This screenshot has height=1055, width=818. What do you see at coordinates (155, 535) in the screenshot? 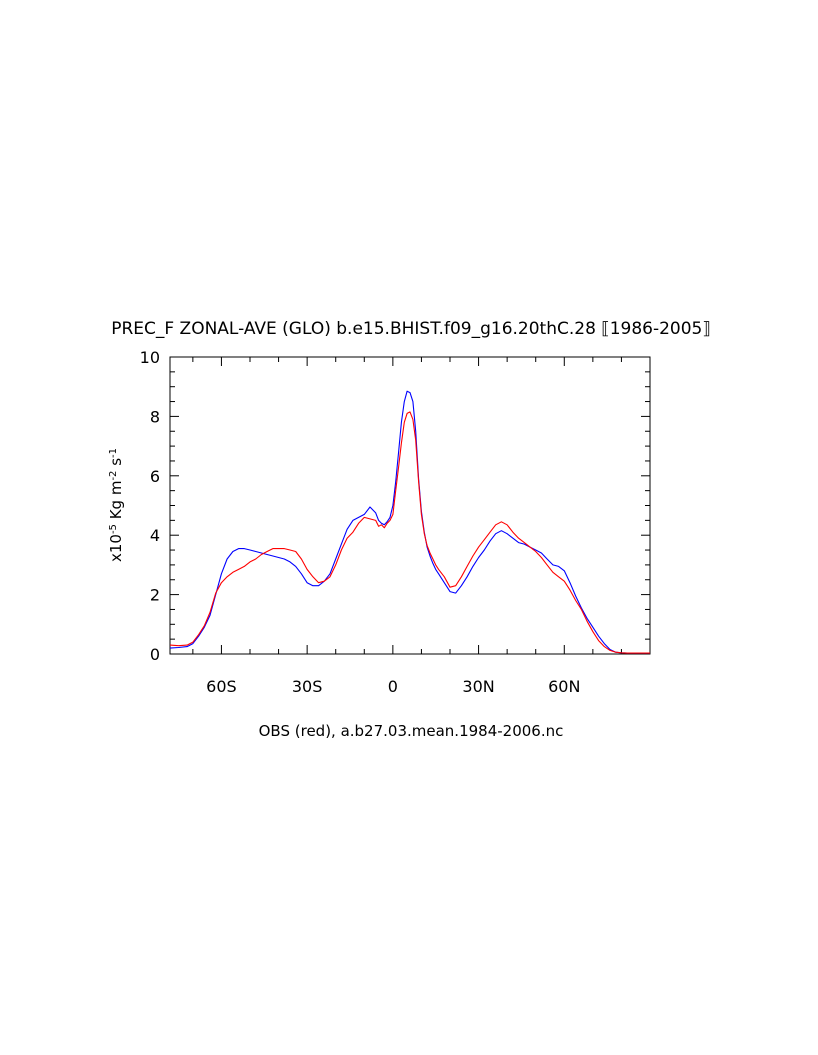
I see `y-tick-label: 4` at bounding box center [155, 535].